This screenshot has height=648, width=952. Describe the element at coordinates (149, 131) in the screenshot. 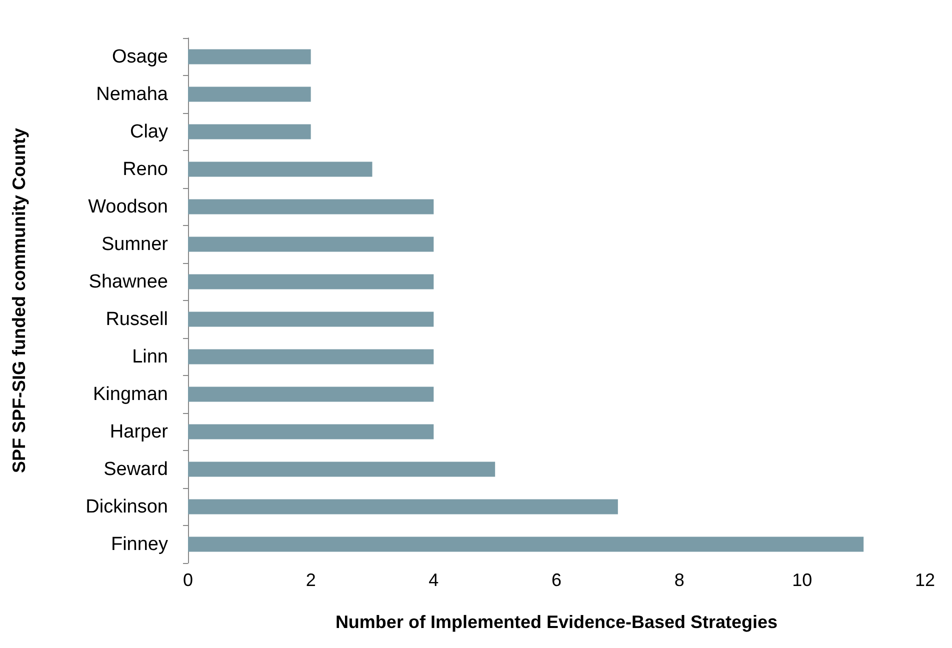

I see `y-tick-label: Clay` at that location.